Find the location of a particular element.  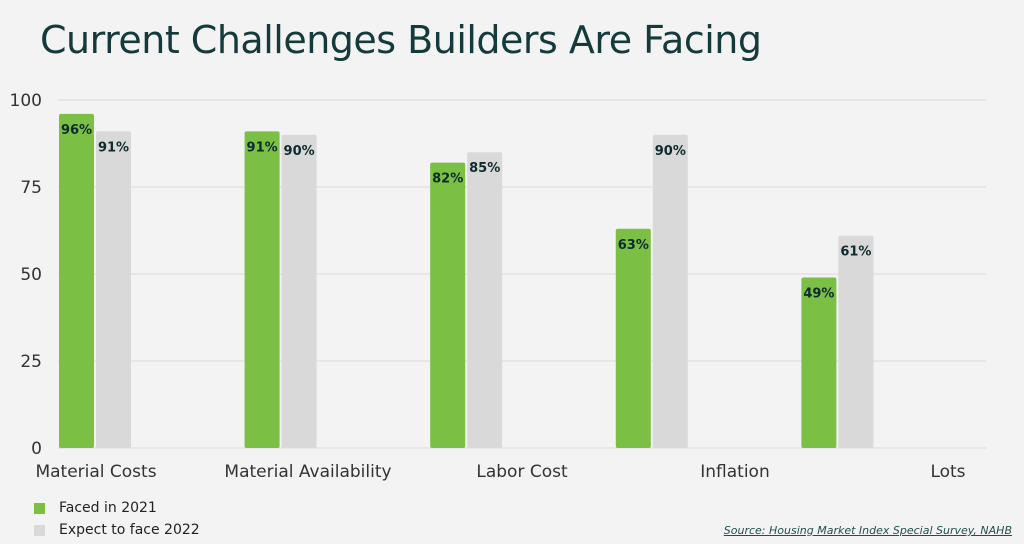

y-tick-label: 25 is located at coordinates (31, 362).